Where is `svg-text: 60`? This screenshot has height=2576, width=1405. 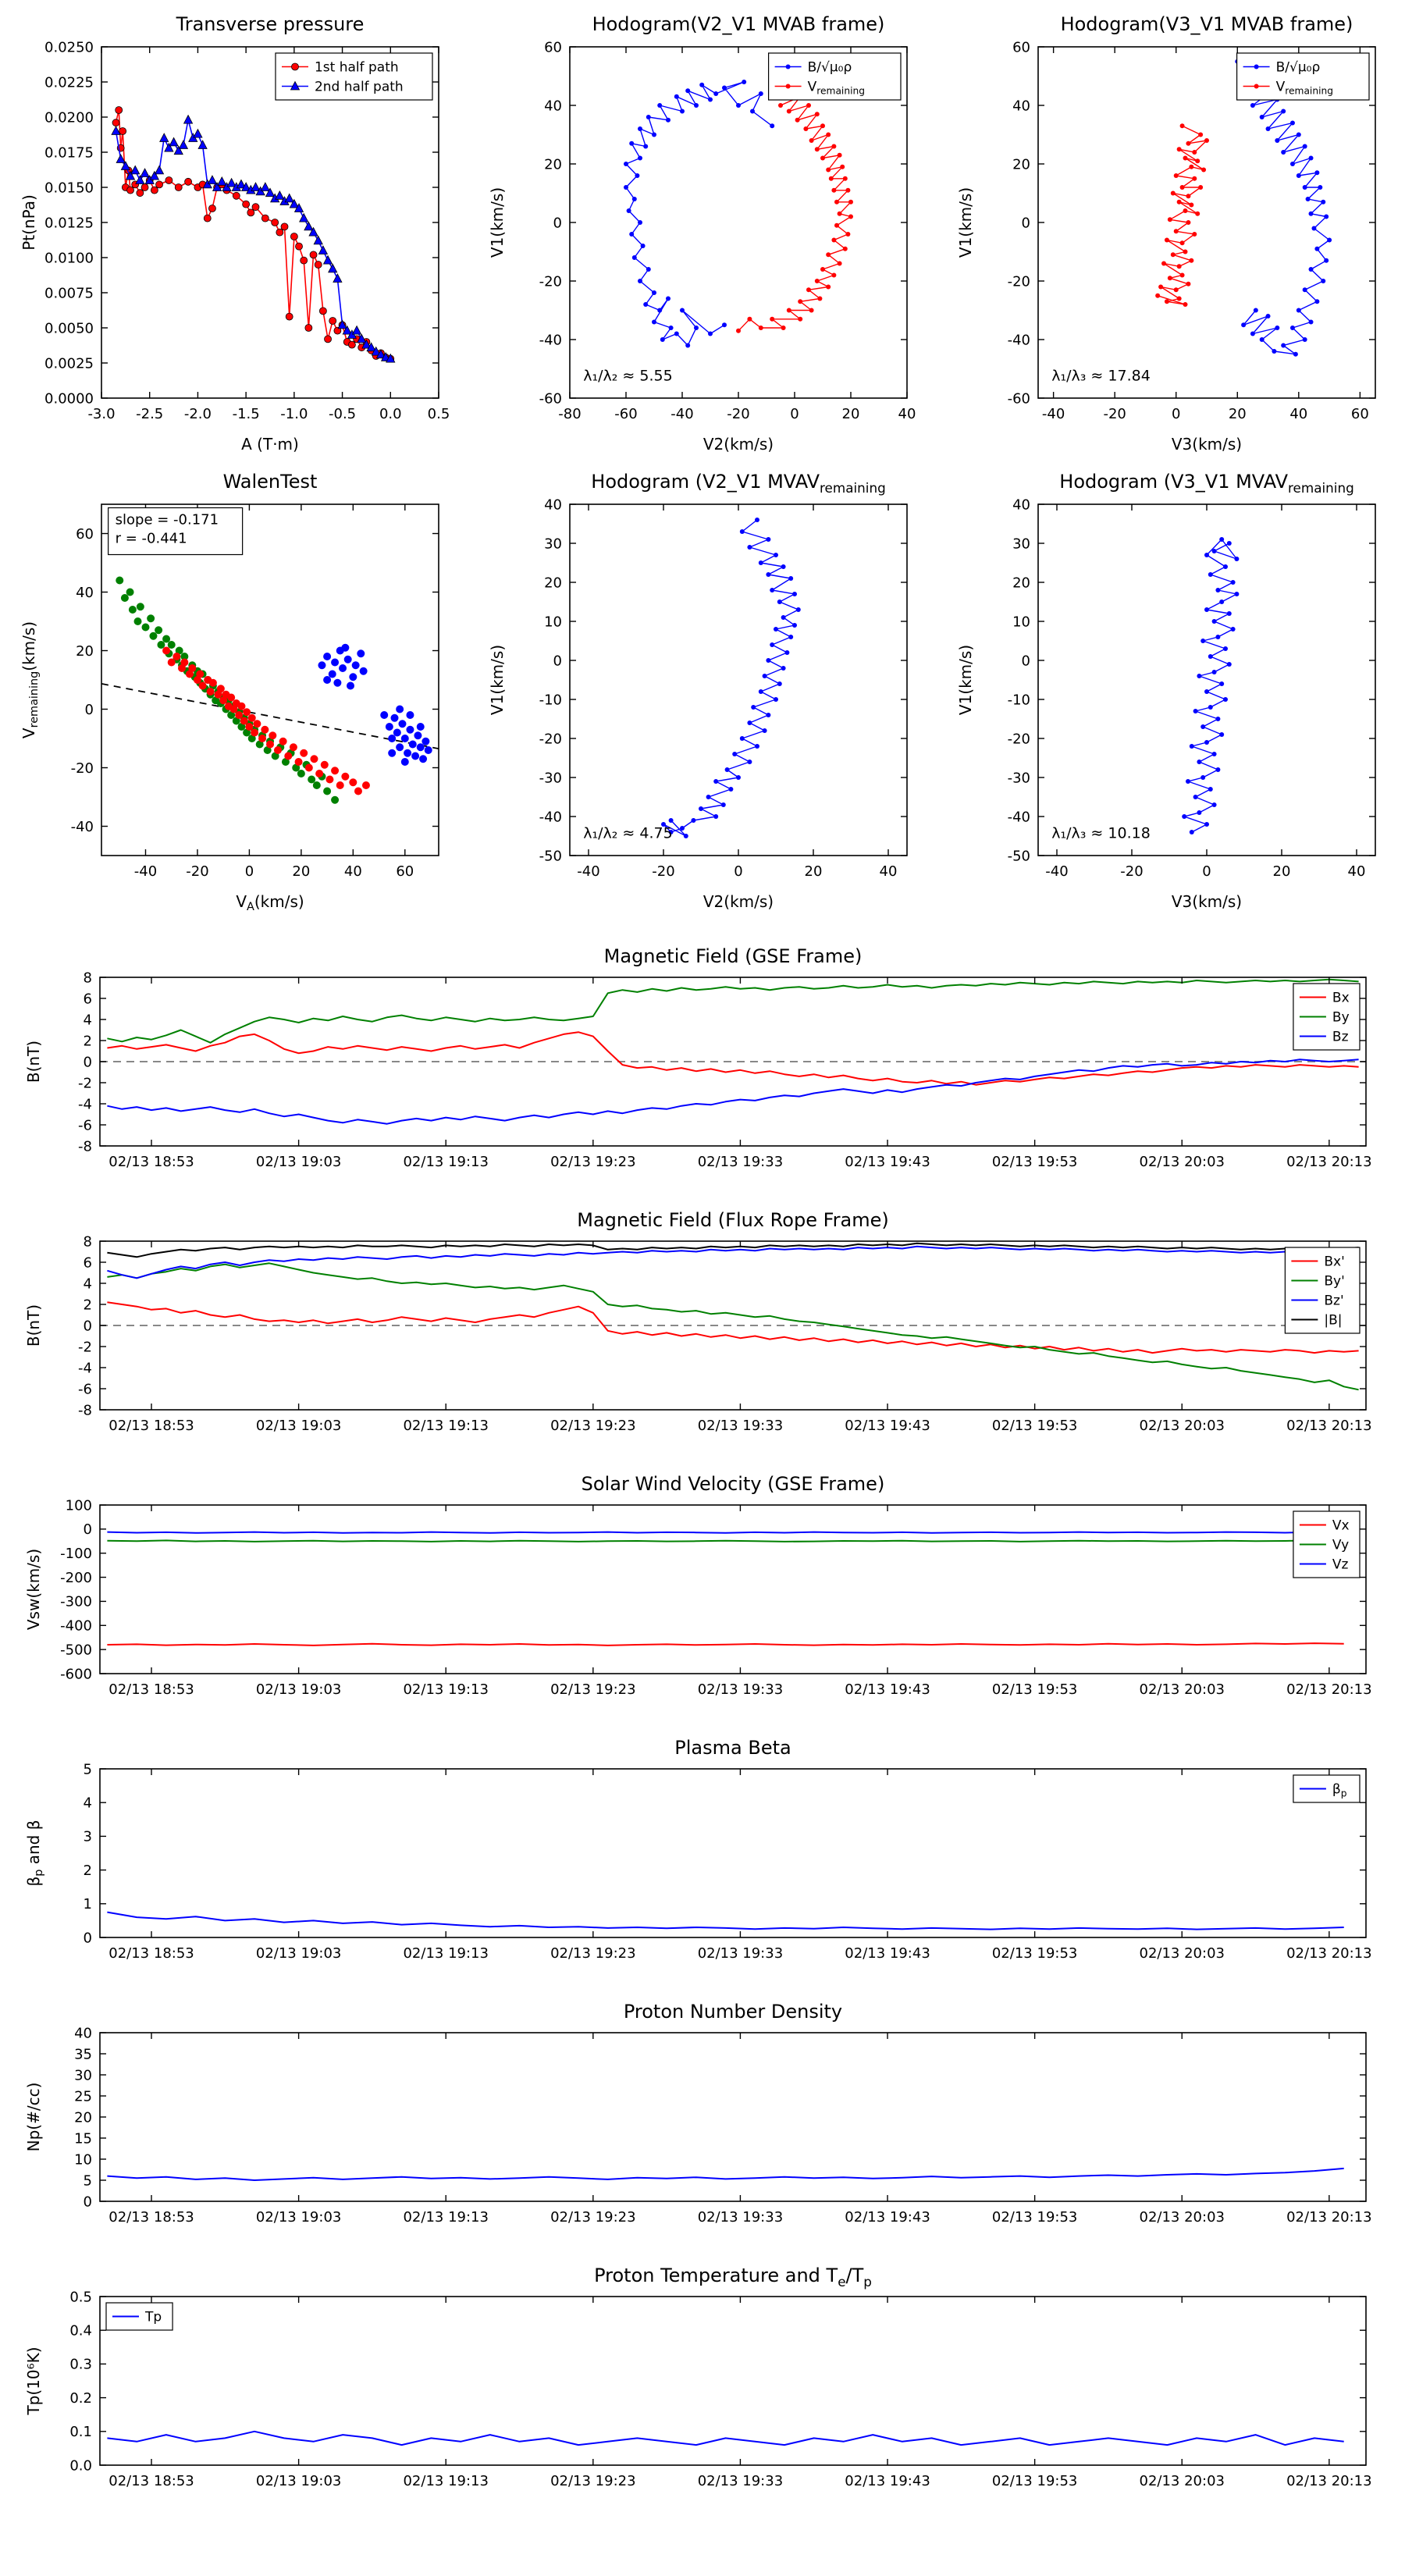 svg-text: 60 is located at coordinates (405, 871).